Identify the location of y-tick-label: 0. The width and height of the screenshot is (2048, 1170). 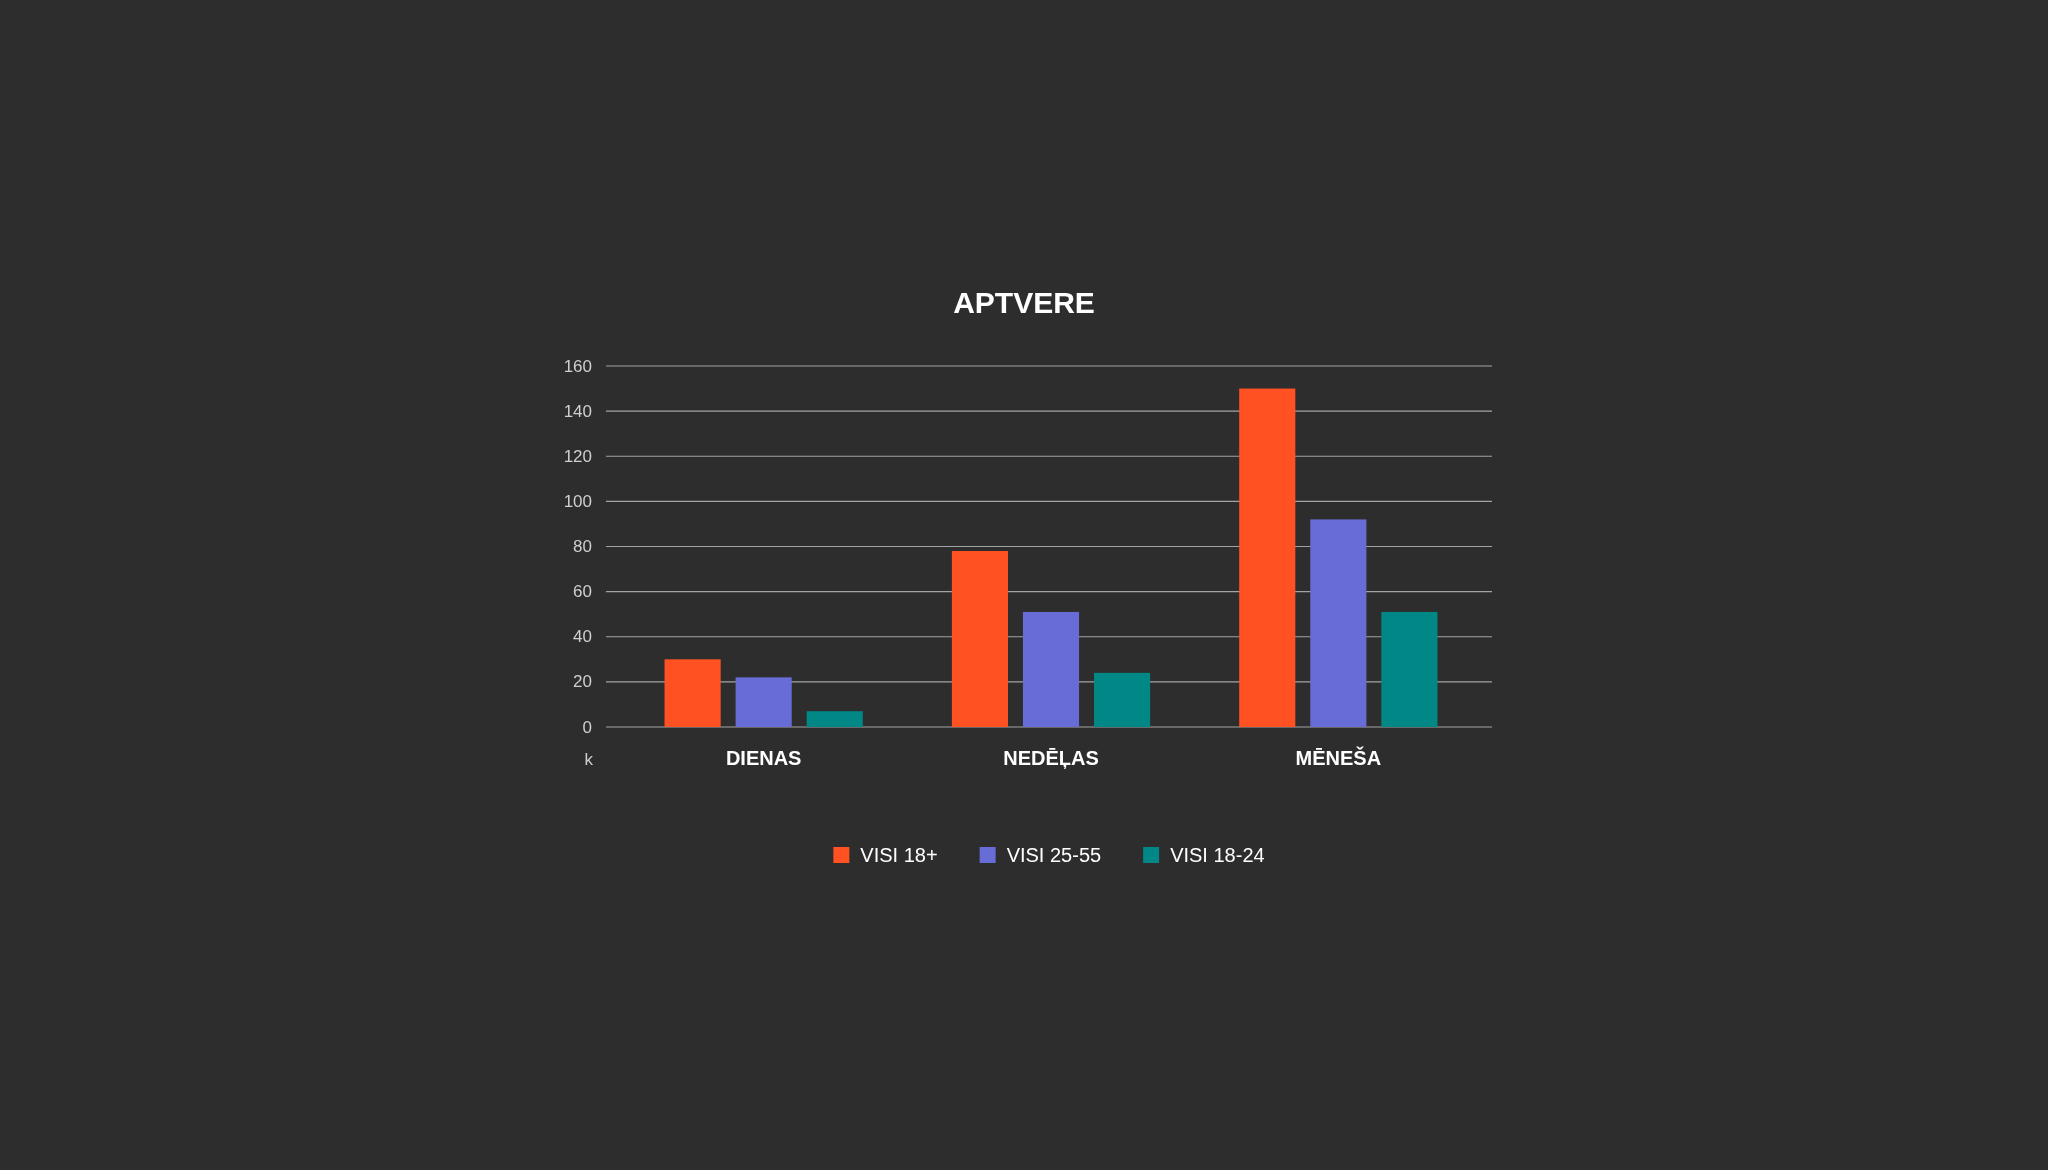
(587, 727).